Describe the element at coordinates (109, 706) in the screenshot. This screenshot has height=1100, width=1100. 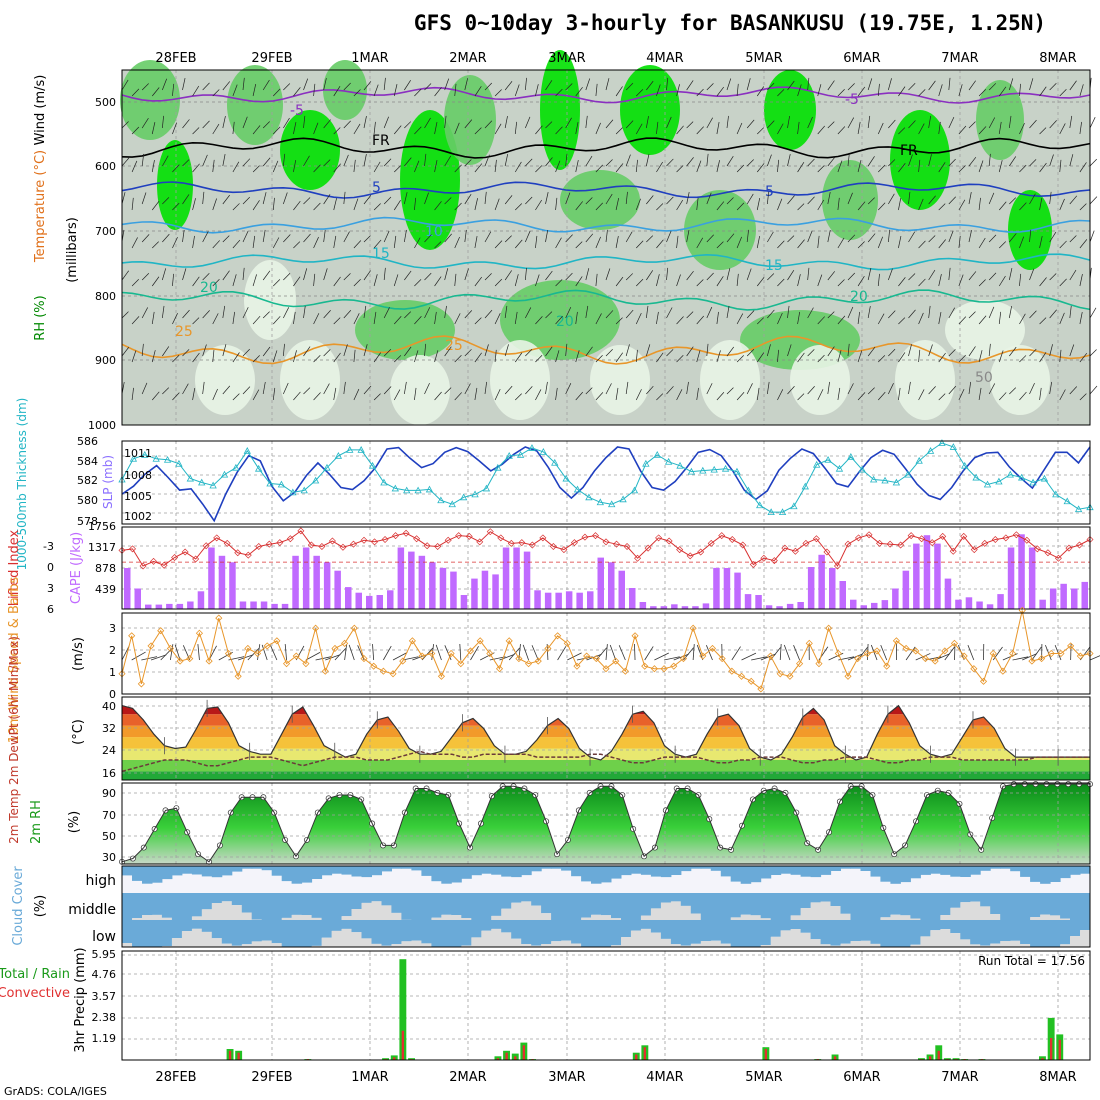
I see `temp-tick-label: 40` at that location.